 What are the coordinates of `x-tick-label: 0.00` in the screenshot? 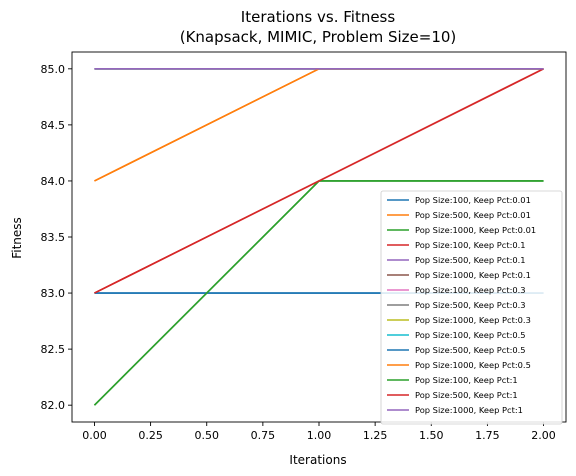 It's located at (94, 435).